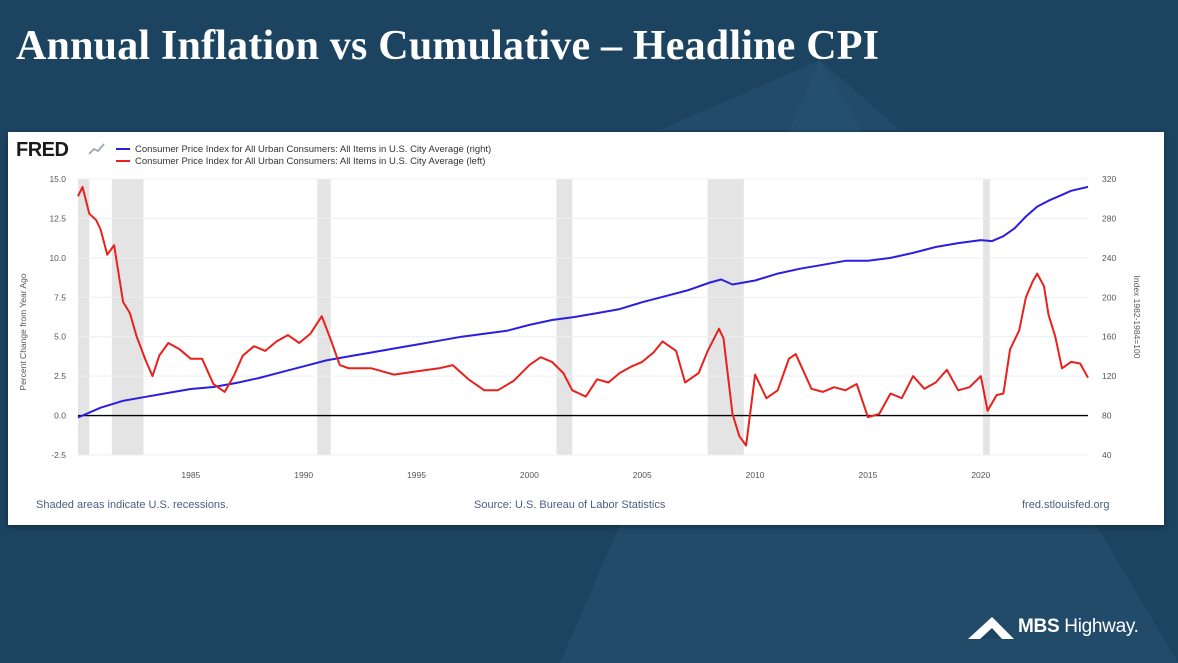  Describe the element at coordinates (1096, 626) in the screenshot. I see `brand-rest: Highway` at that location.